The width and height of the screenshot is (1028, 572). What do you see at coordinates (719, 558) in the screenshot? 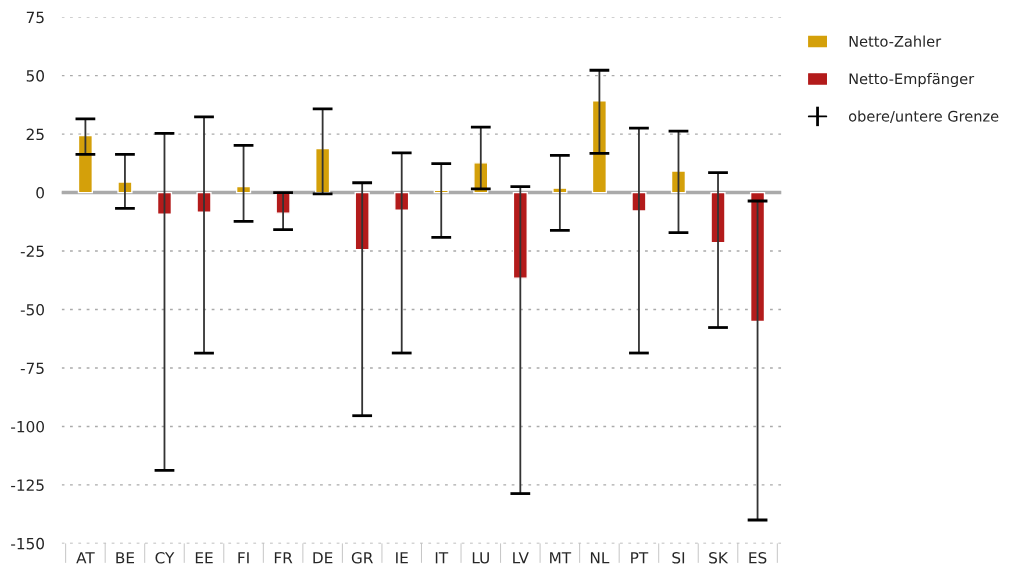
I see `x-tick-label: SK` at bounding box center [719, 558].